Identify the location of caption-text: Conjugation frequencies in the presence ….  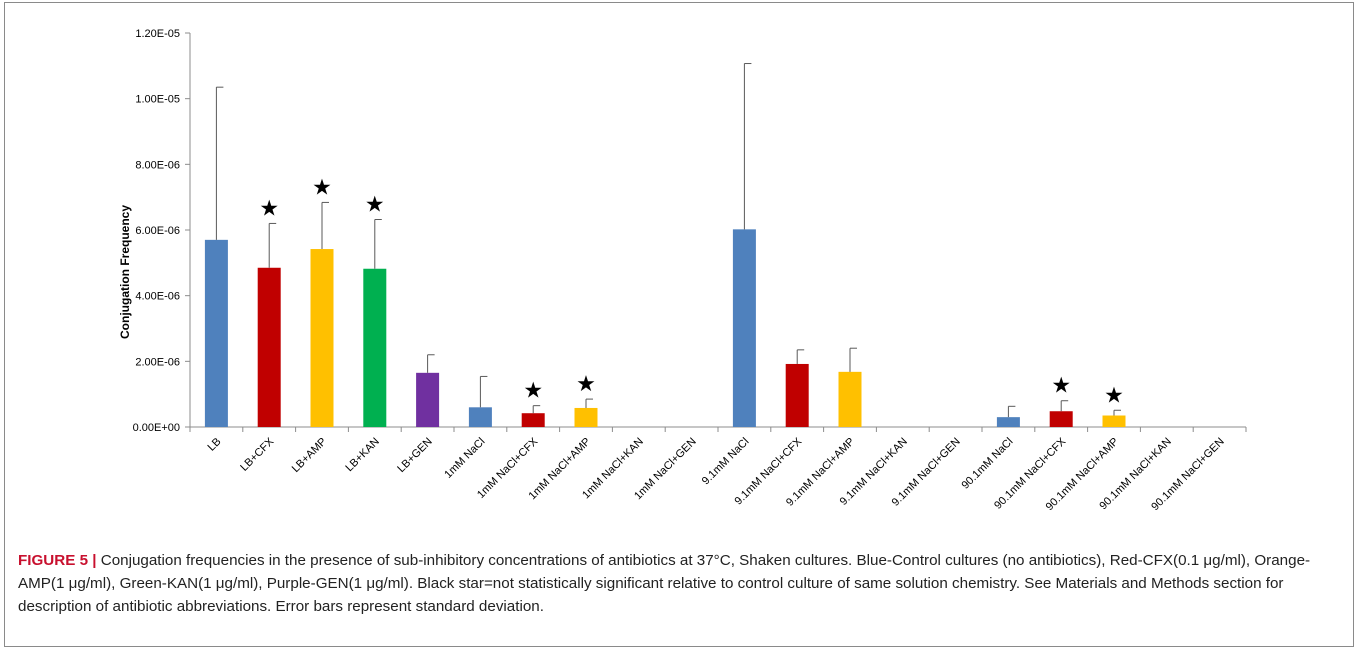
(664, 583).